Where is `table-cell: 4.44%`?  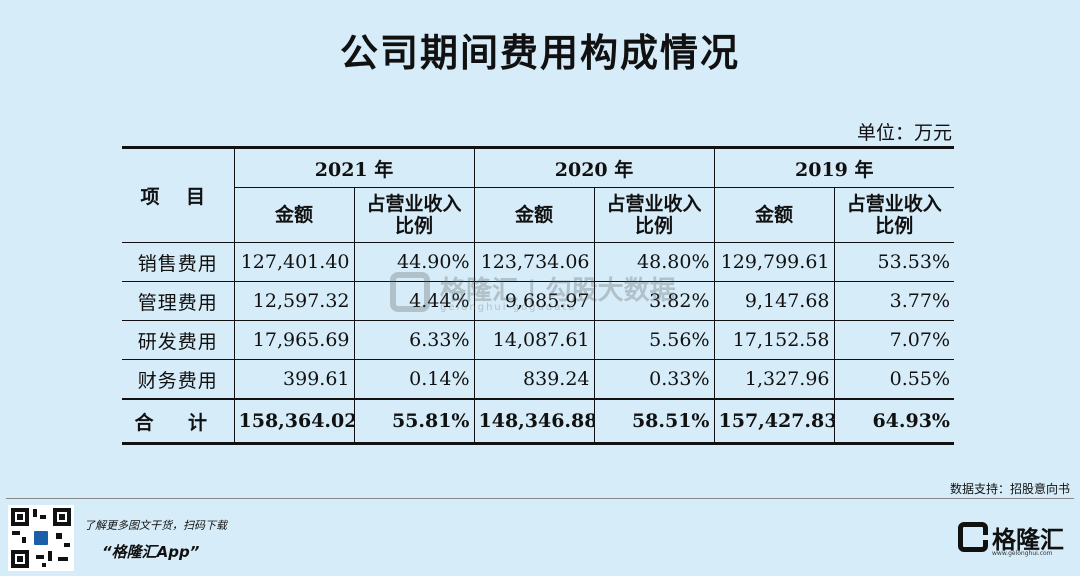
table-cell: 4.44% is located at coordinates (414, 301).